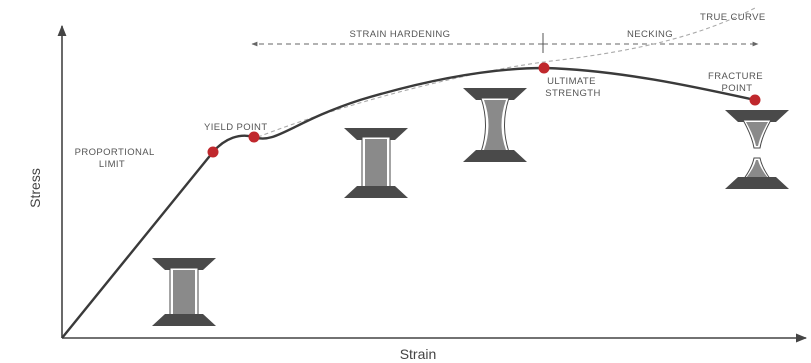 The height and width of the screenshot is (363, 811). Describe the element at coordinates (418, 354) in the screenshot. I see `x-axis-label: Strain` at that location.